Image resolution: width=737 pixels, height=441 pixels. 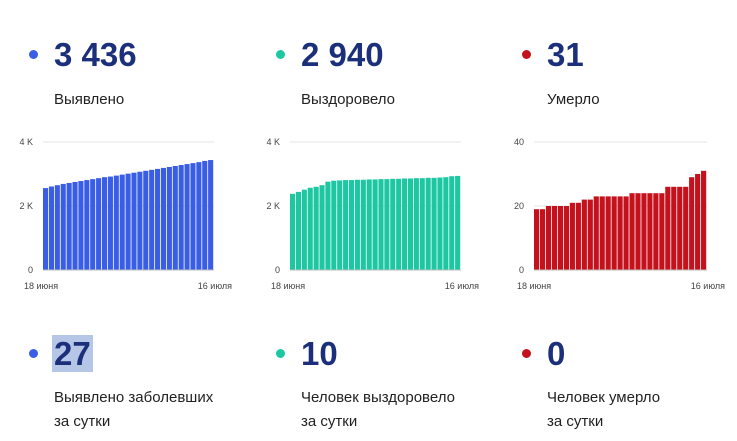 I want to click on recovered-daily-label-line1: Человек выздоровело, so click(x=378, y=397).